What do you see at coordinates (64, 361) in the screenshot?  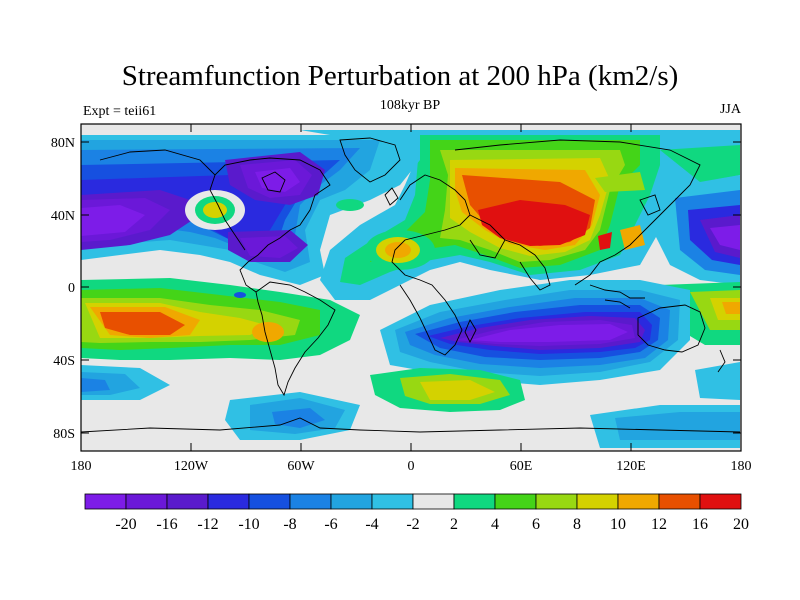 I see `lat-tick-label: 40S` at bounding box center [64, 361].